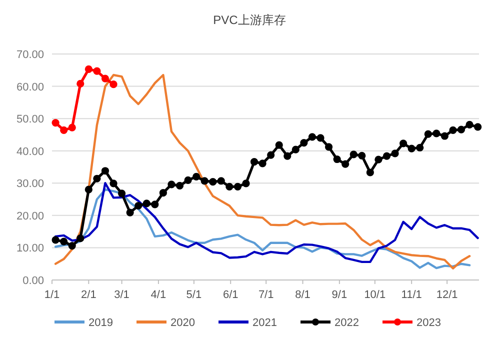  Describe the element at coordinates (230, 295) in the screenshot. I see `x-tick-label: 6/1` at that location.